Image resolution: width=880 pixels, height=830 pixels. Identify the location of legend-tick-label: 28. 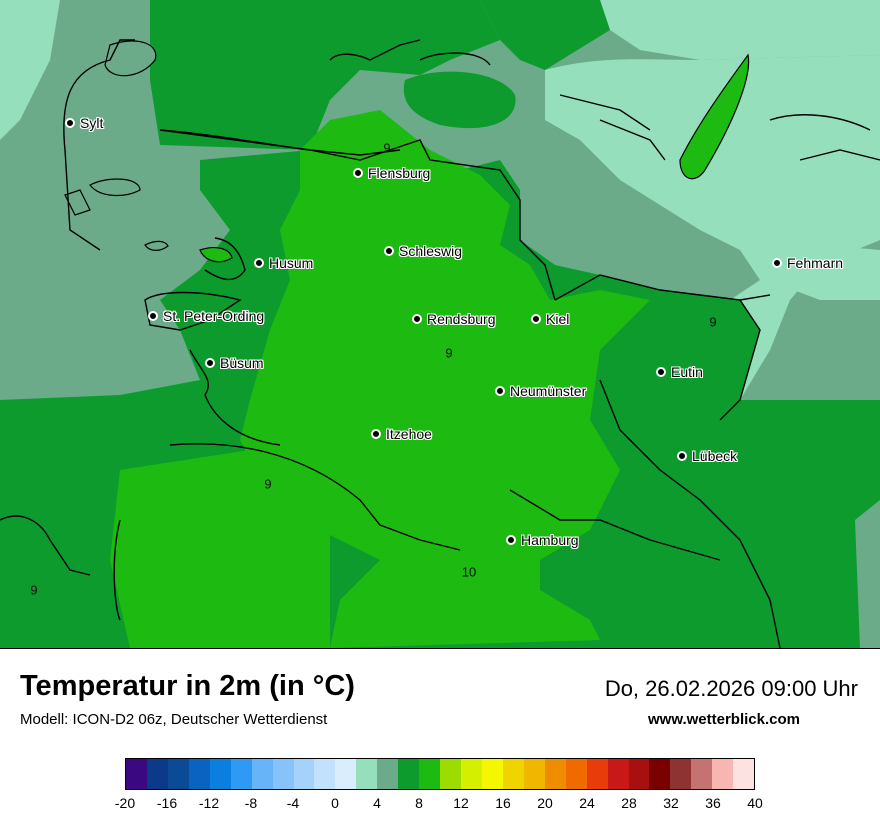
(629, 803).